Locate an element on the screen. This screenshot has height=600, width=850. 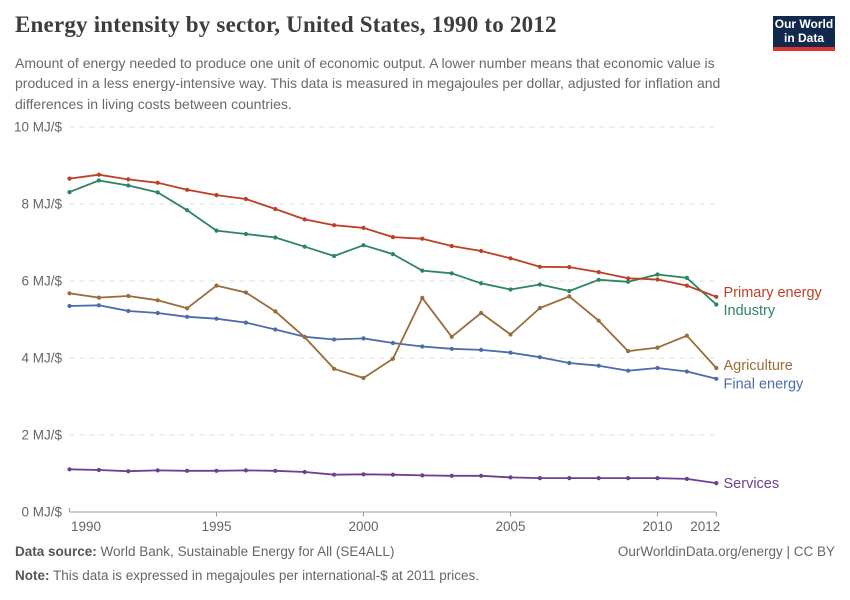
series-label-final-energy: Final energy is located at coordinates (764, 384).